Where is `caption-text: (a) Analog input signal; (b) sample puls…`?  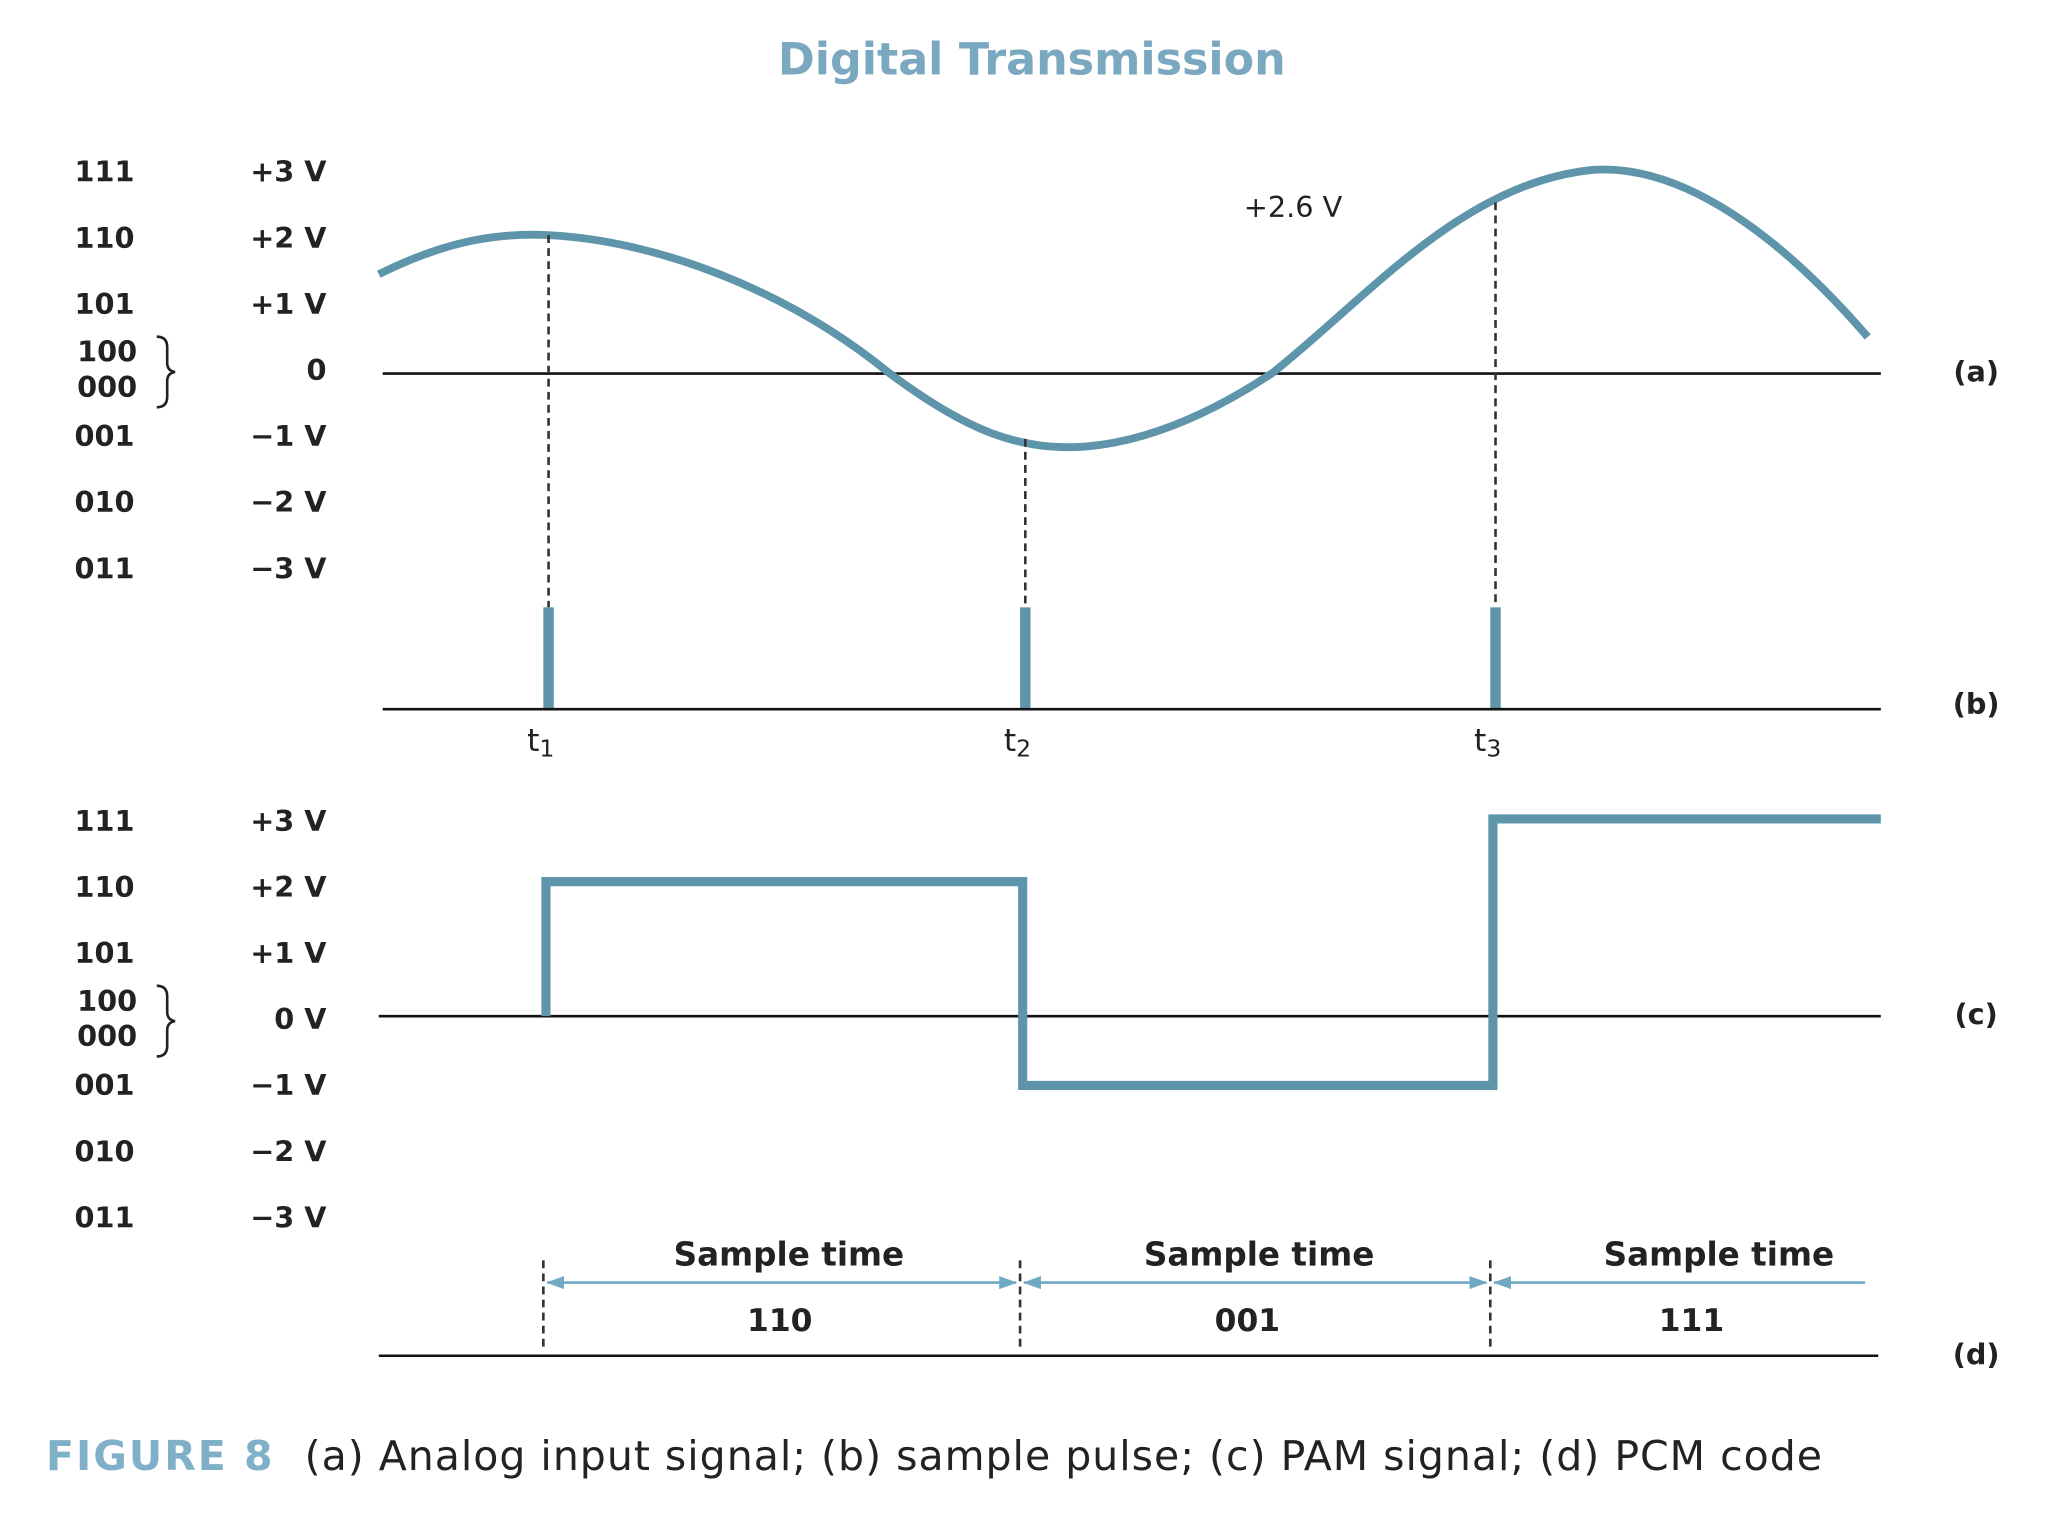 caption-text: (a) Analog input signal; (b) sample puls… is located at coordinates (1063, 1456).